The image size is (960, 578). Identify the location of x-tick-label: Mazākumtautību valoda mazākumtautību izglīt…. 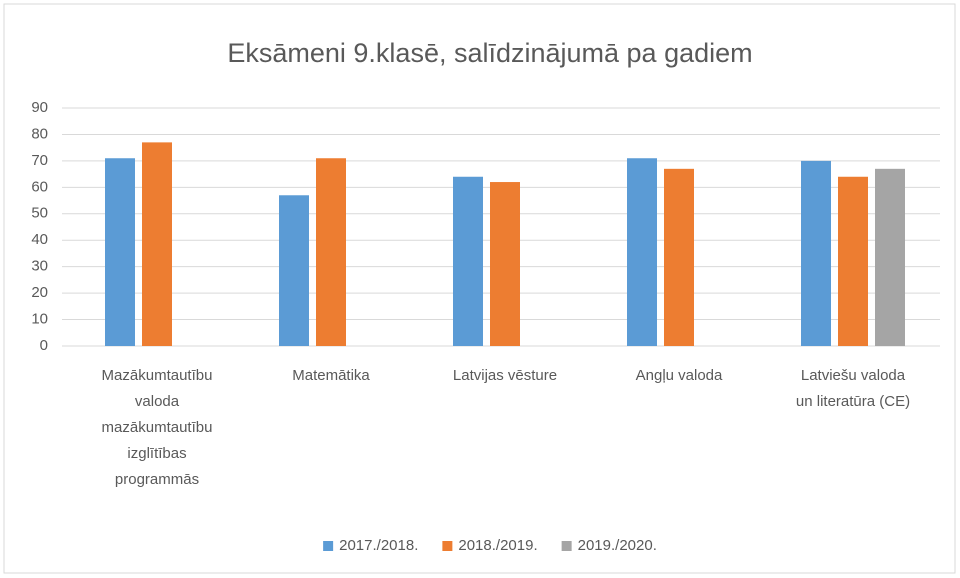
(157, 427).